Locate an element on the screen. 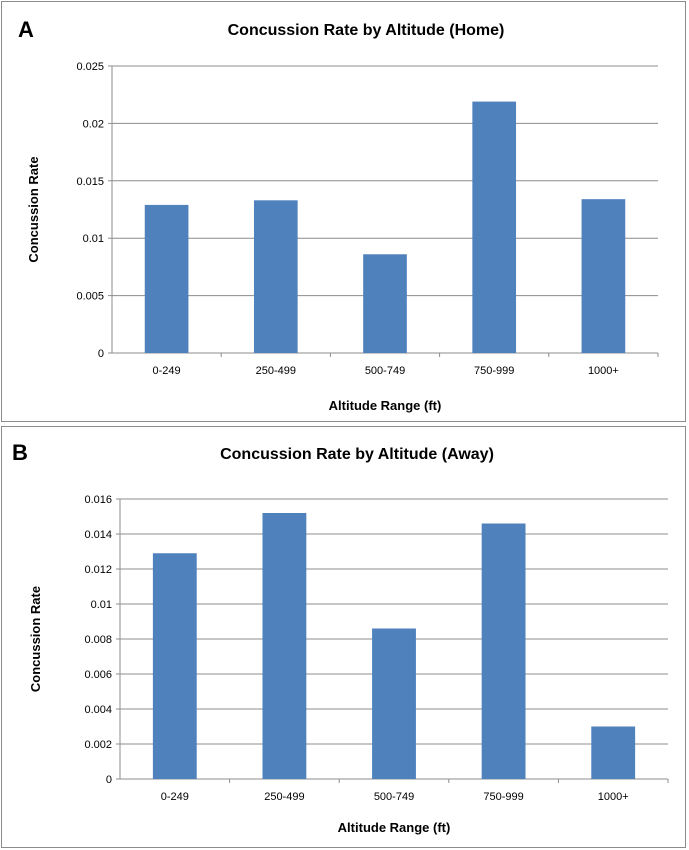 This screenshot has width=689, height=850. chart-title: Concussion Rate by Altitude (Home) is located at coordinates (366, 30).